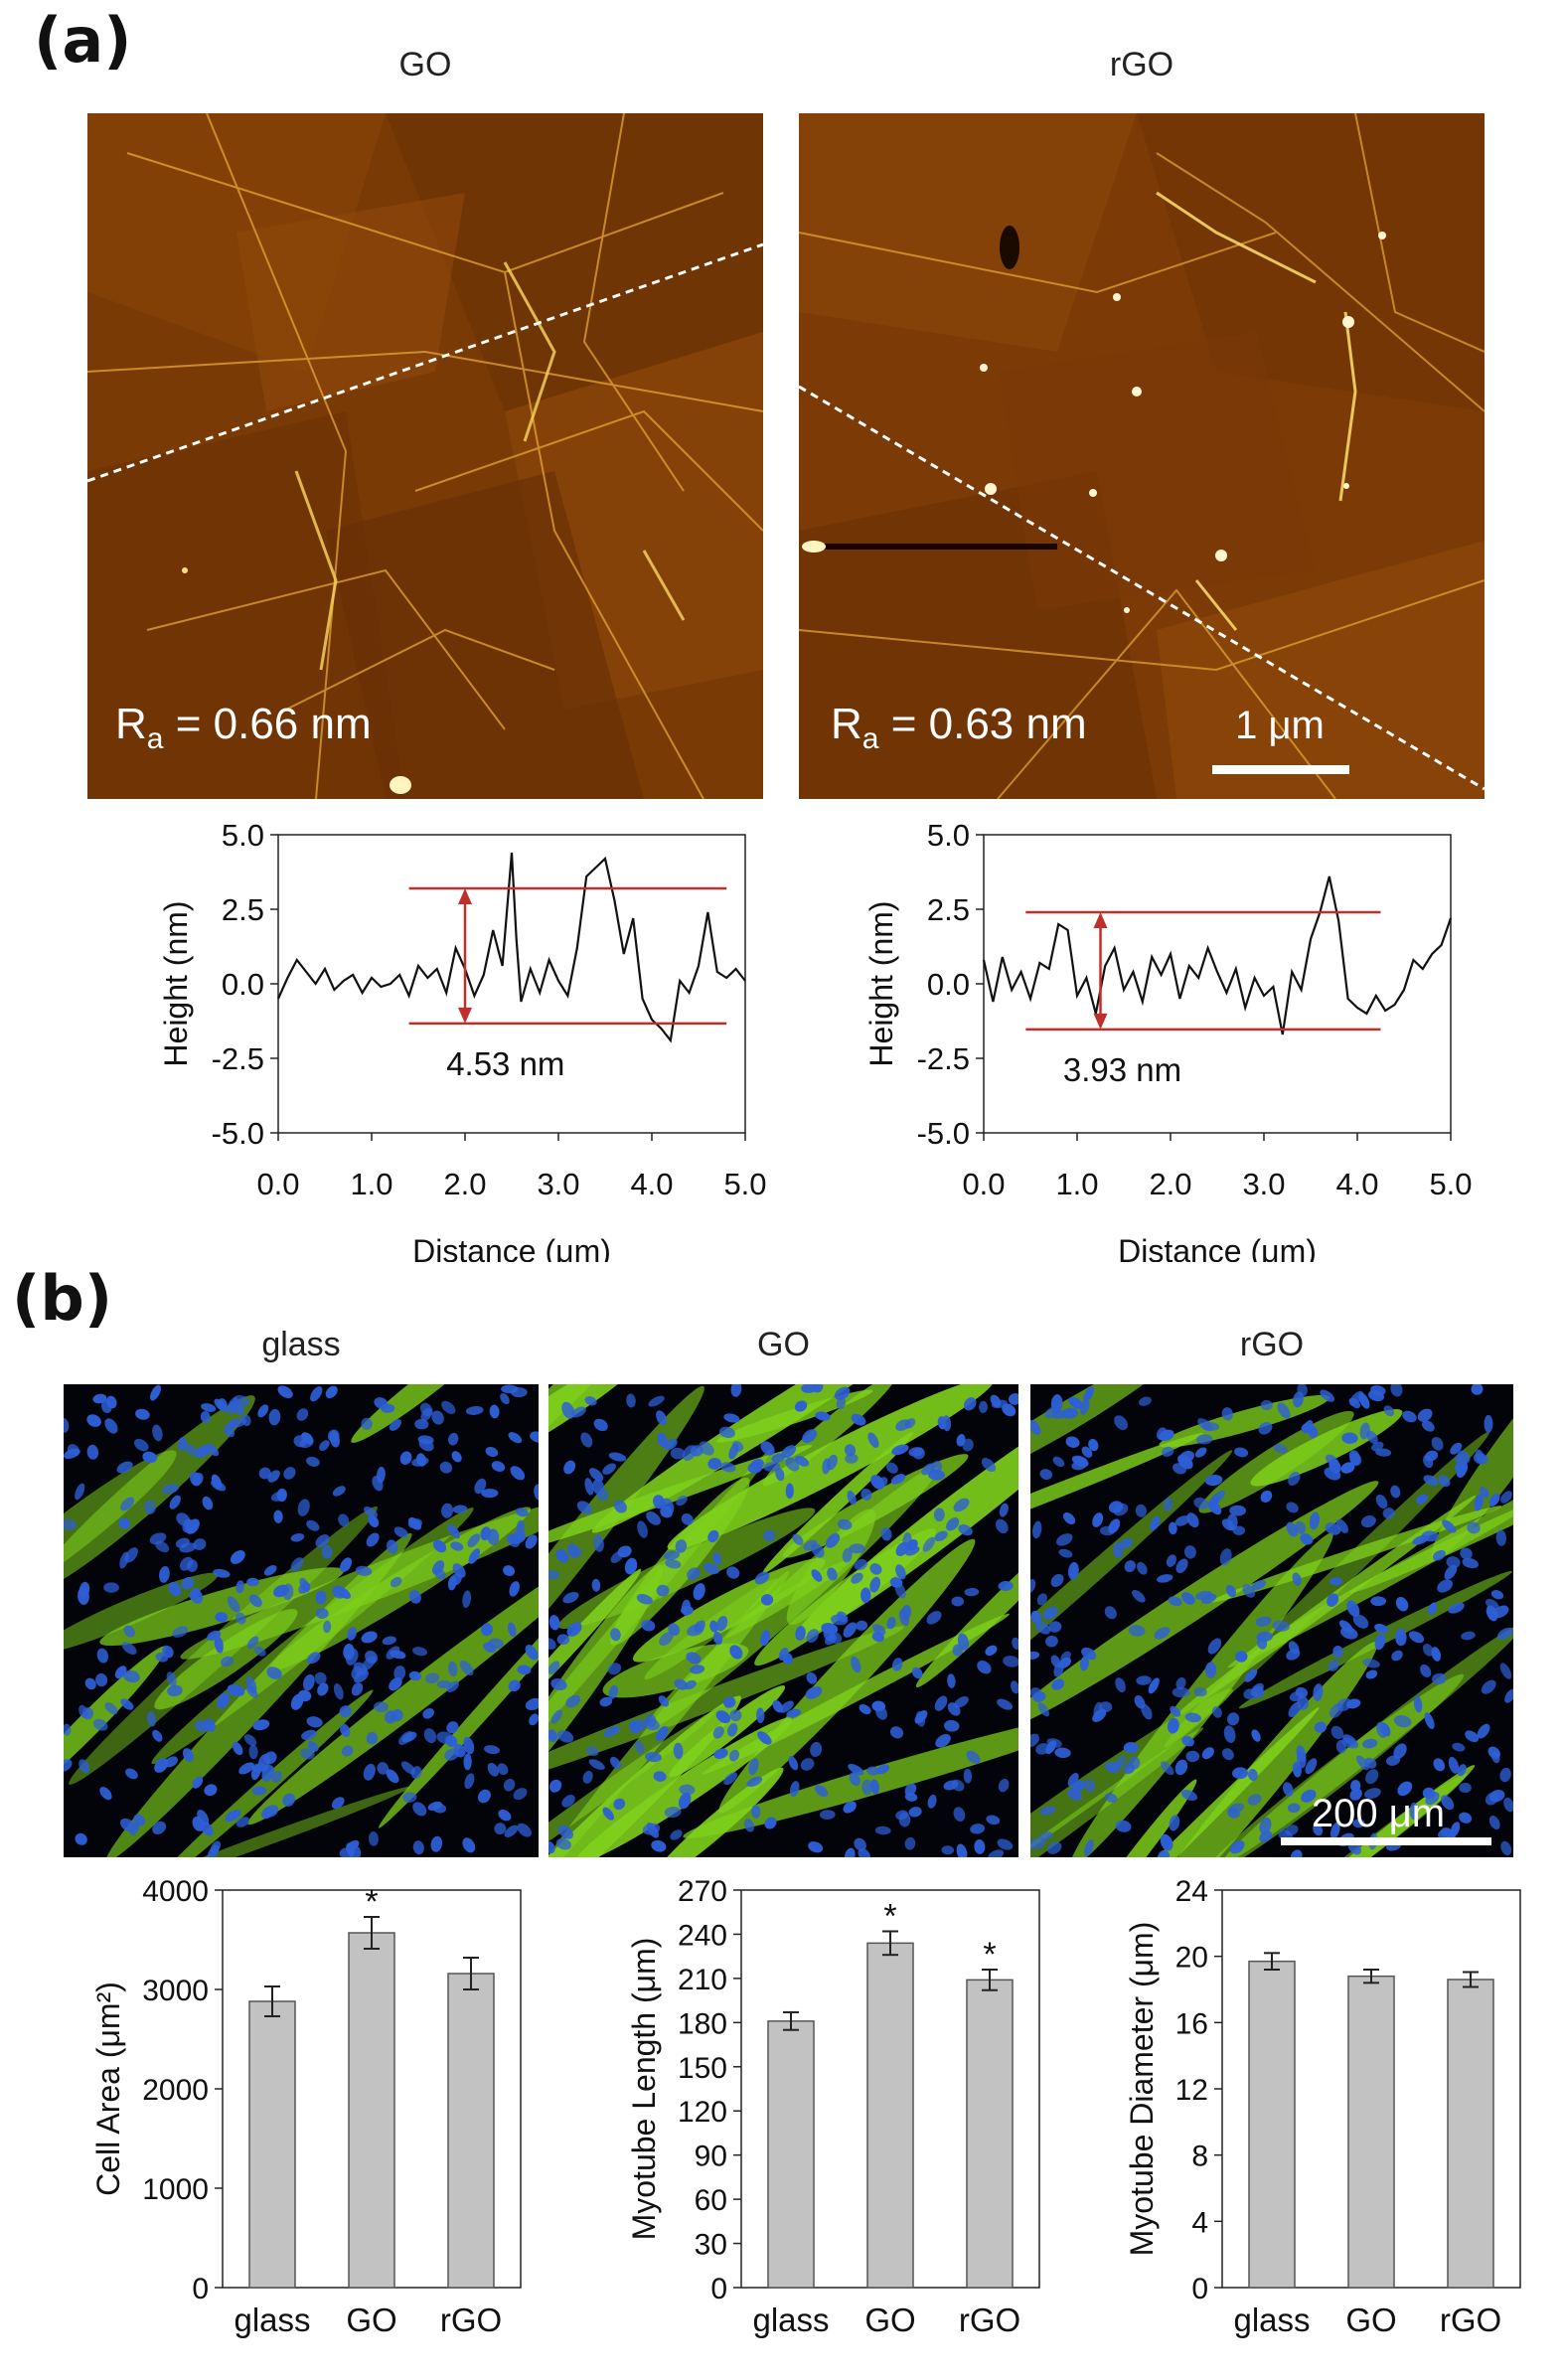 This screenshot has width=1564, height=2380. Describe the element at coordinates (870, 738) in the screenshot. I see `ra-subscript: a` at that location.